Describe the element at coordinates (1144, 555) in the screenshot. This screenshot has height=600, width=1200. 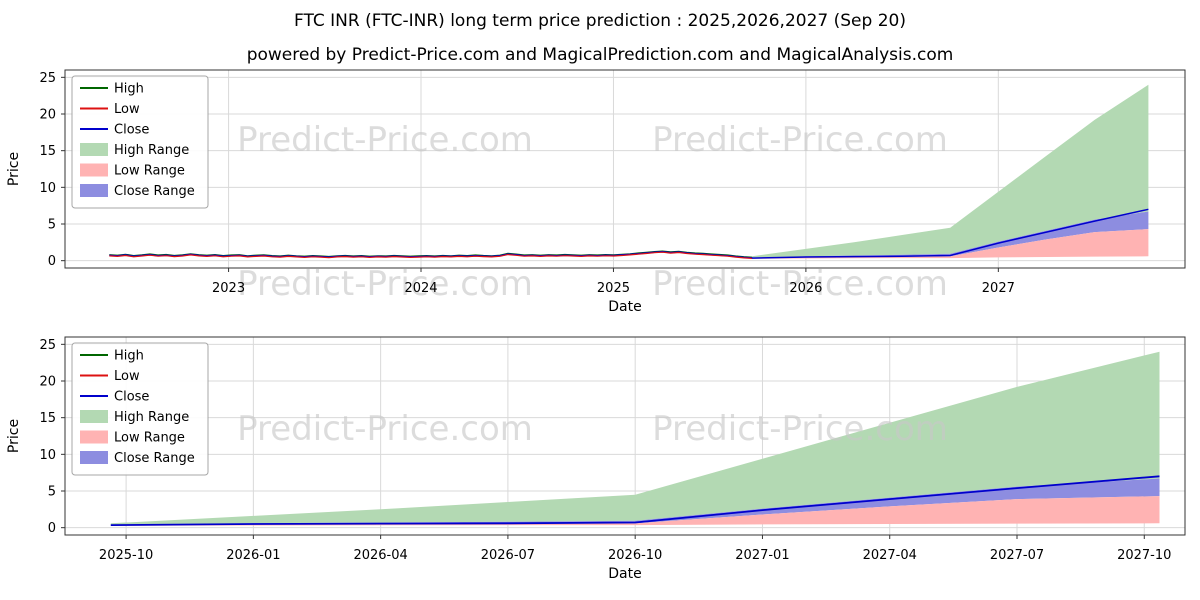
I see `x-tick-label: 2027-10` at that location.